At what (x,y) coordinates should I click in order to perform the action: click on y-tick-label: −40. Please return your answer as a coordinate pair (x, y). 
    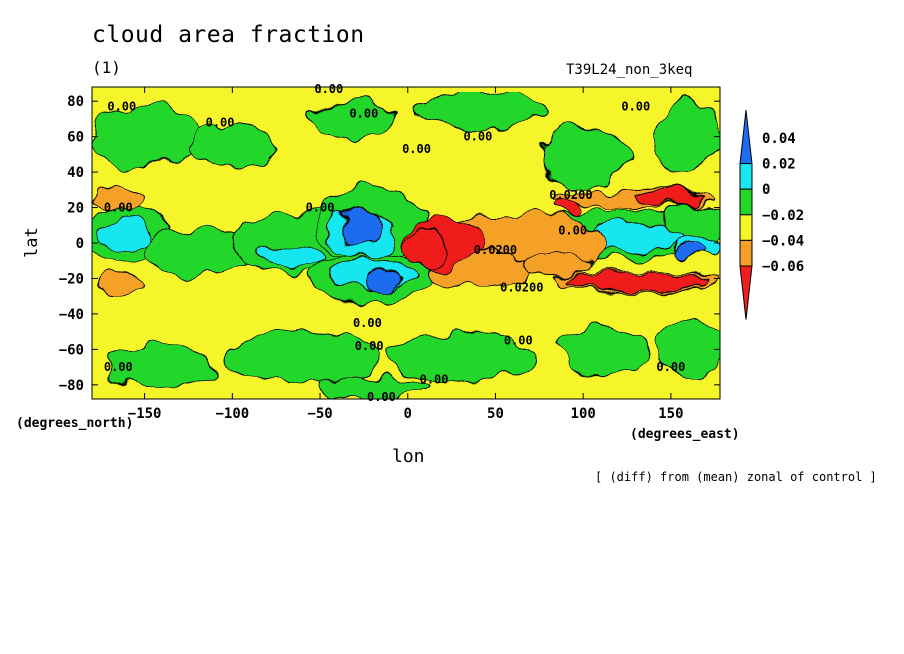
    Looking at the image, I should click on (71, 315).